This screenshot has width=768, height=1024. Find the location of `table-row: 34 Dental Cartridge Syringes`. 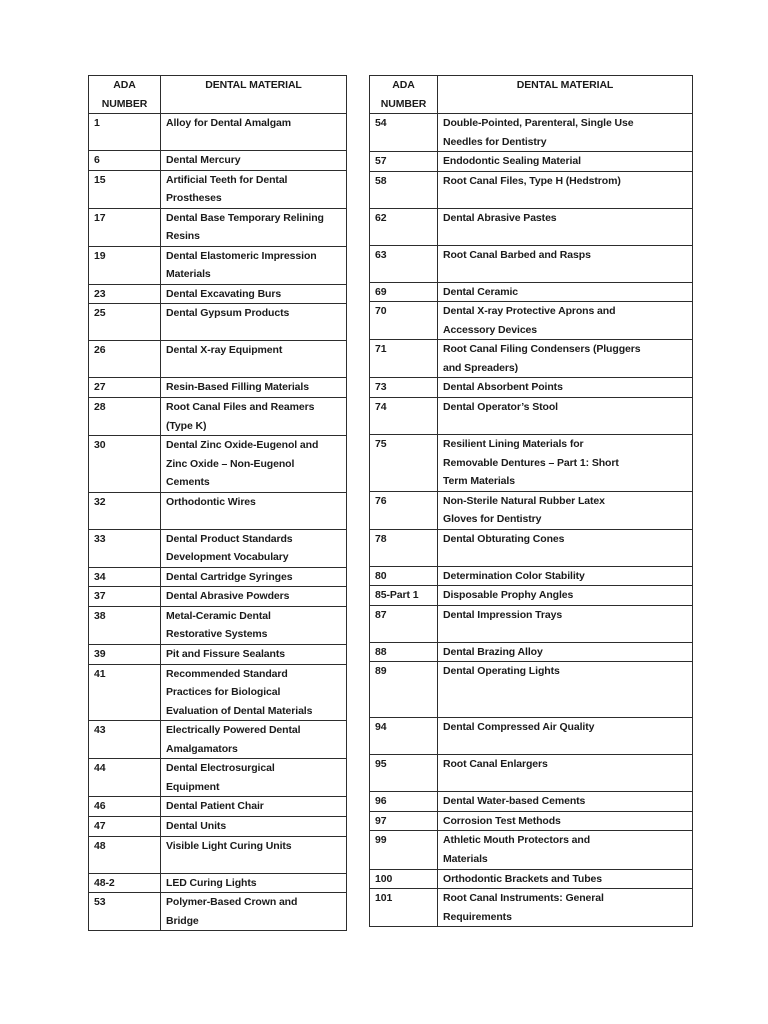

table-row: 34 Dental Cartridge Syringes is located at coordinates (217, 577).